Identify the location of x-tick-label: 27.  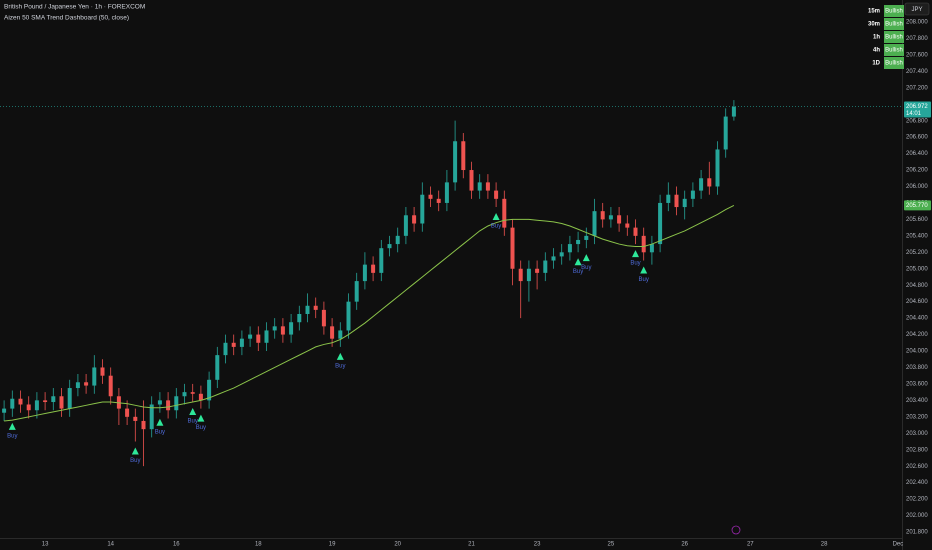
(750, 545).